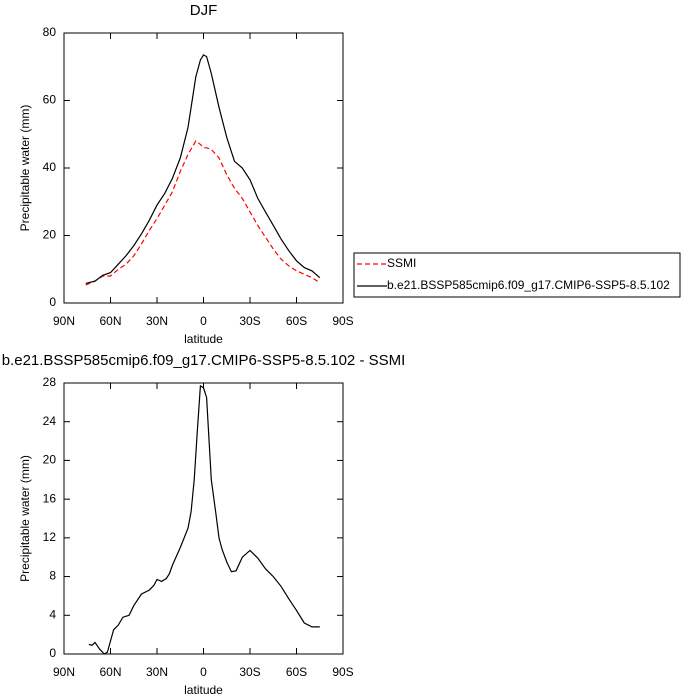 The height and width of the screenshot is (700, 700). I want to click on y-tick-label: 40, so click(50, 167).